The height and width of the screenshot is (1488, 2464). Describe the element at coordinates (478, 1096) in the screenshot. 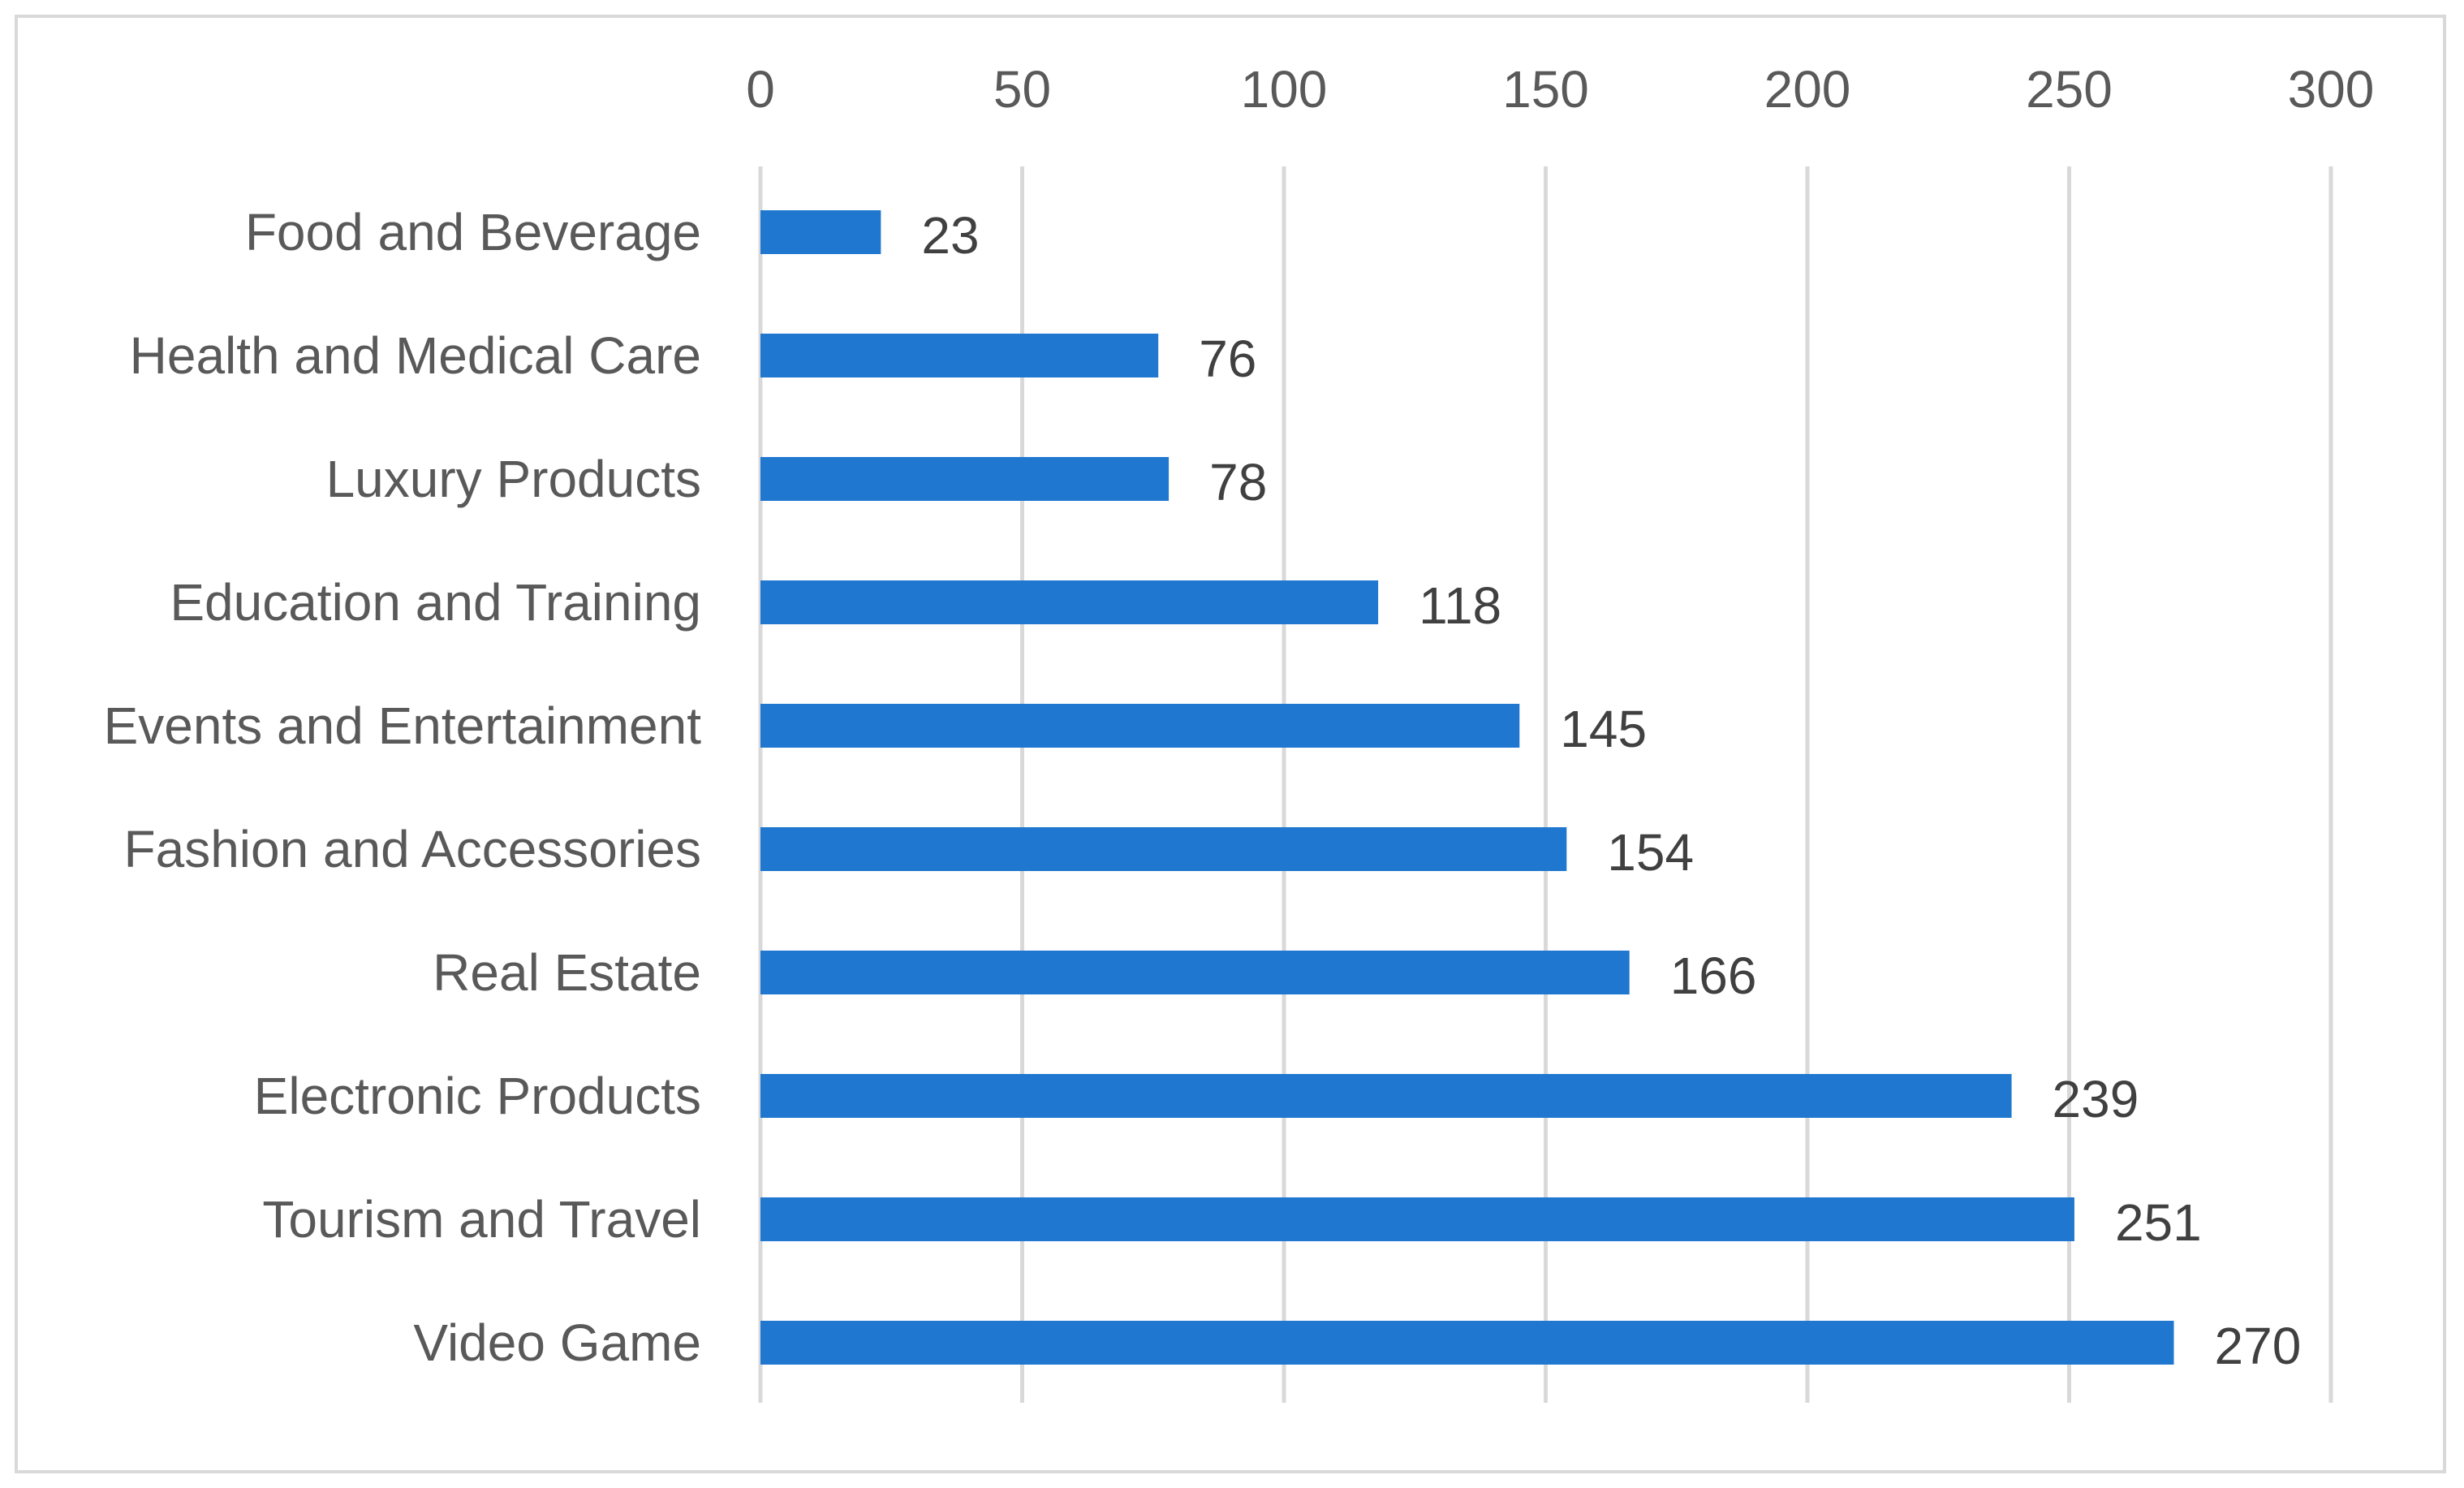

I see `category-label: Electronic Products` at that location.